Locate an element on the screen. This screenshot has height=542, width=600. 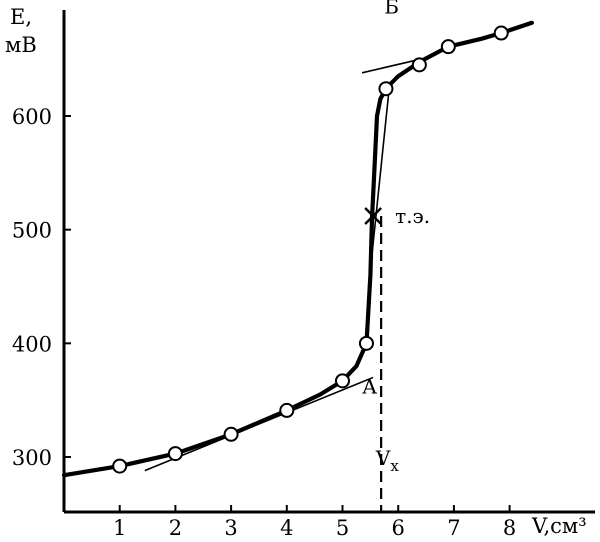
x-tick-label: 6 is located at coordinates (398, 528).